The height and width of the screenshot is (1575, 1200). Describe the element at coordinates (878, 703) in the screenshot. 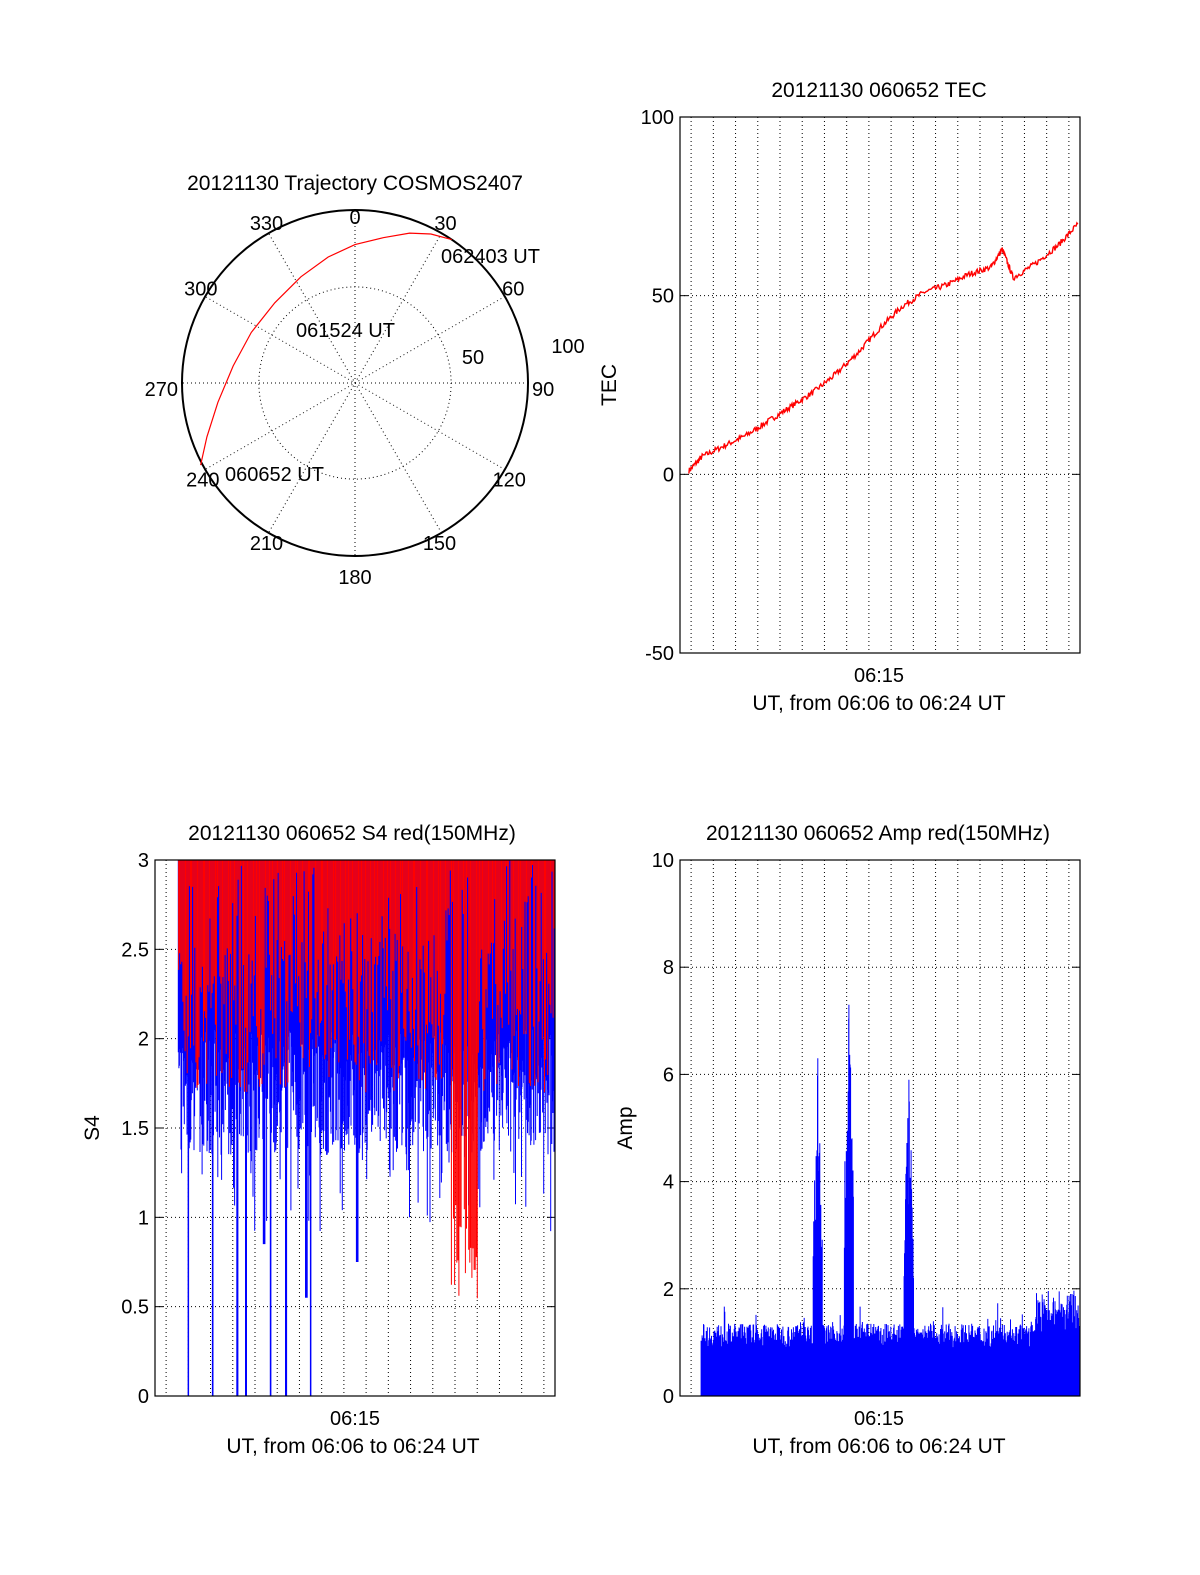

I see `tec-x-axis-label: UT, from 06:06 to 06:24 UT` at that location.